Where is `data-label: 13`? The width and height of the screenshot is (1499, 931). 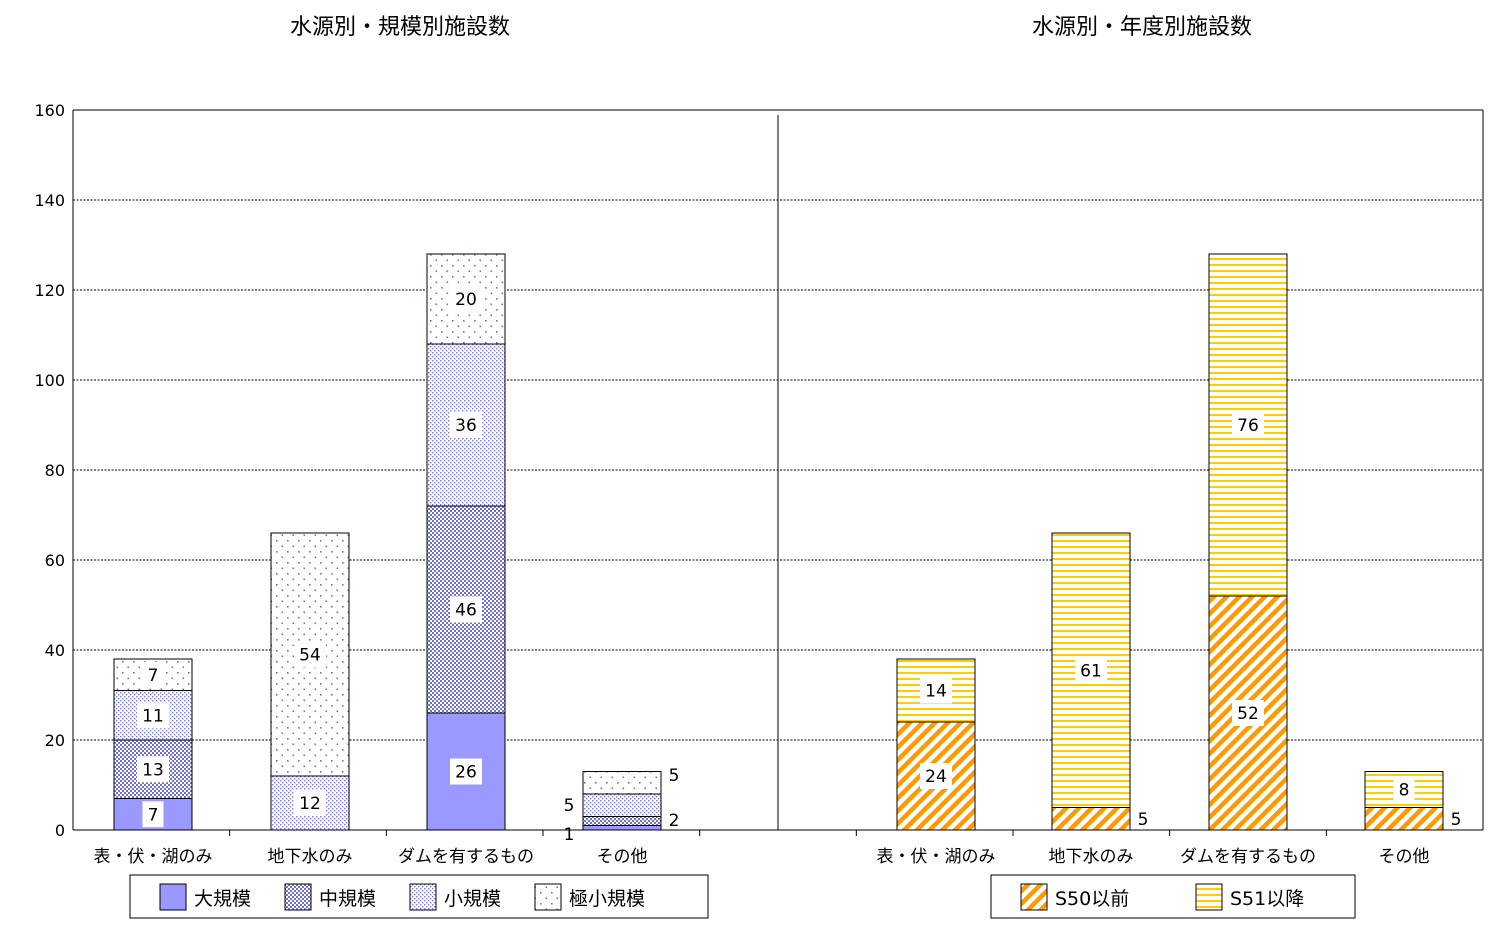
data-label: 13 is located at coordinates (153, 770).